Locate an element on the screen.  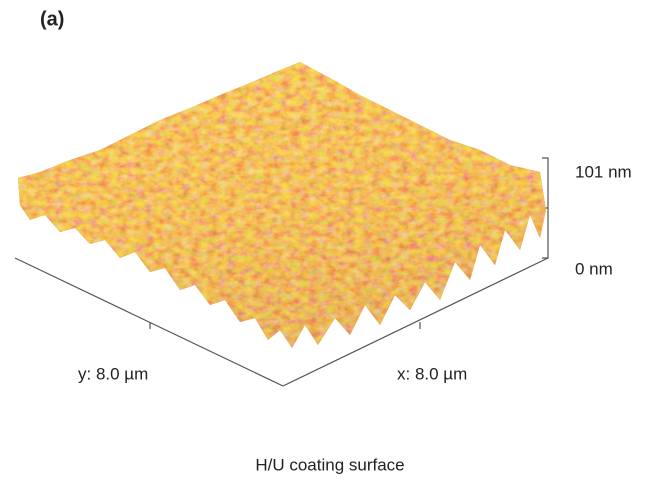
z-top-label: 101 nm is located at coordinates (603, 171).